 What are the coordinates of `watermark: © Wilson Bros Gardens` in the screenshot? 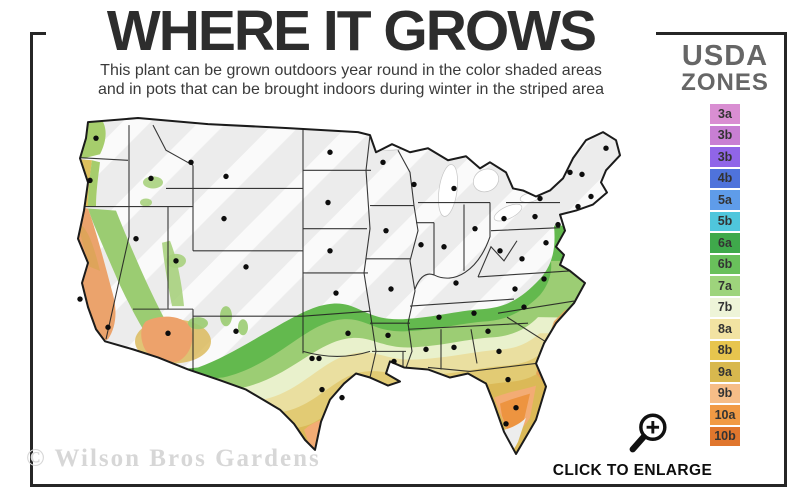 It's located at (173, 458).